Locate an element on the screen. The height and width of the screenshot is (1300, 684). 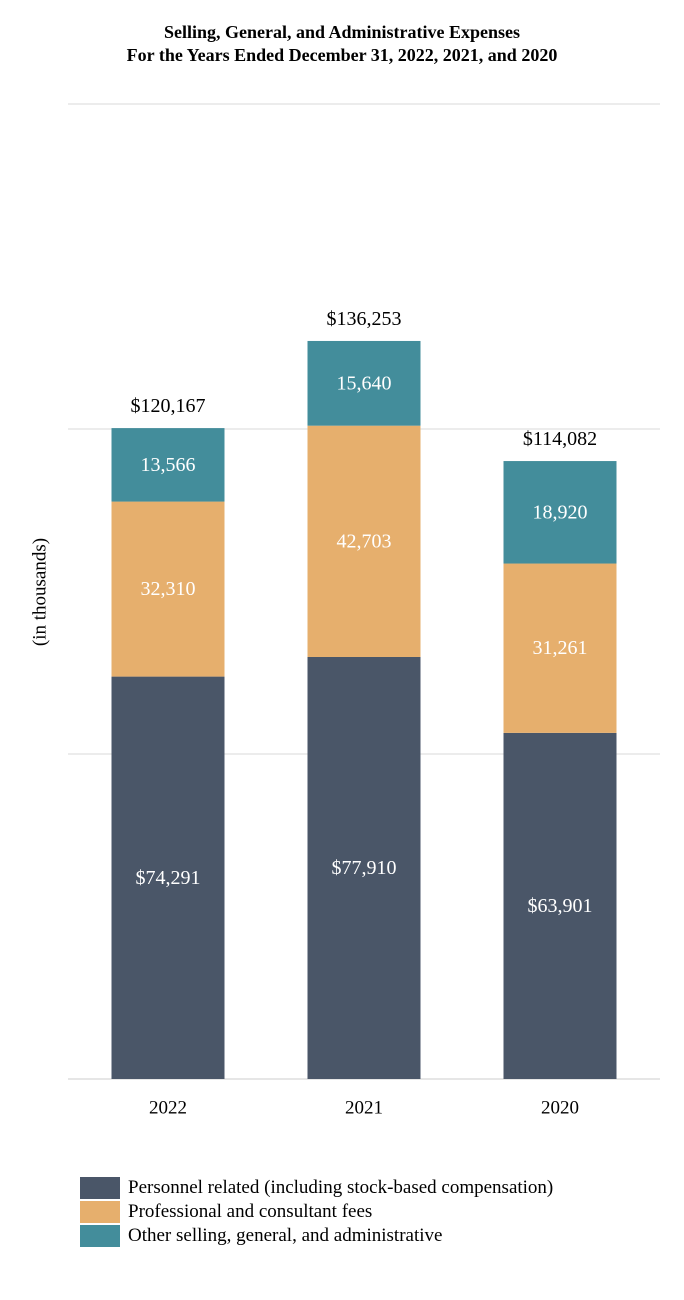
data-label-other-2021: 15,640 is located at coordinates (364, 383).